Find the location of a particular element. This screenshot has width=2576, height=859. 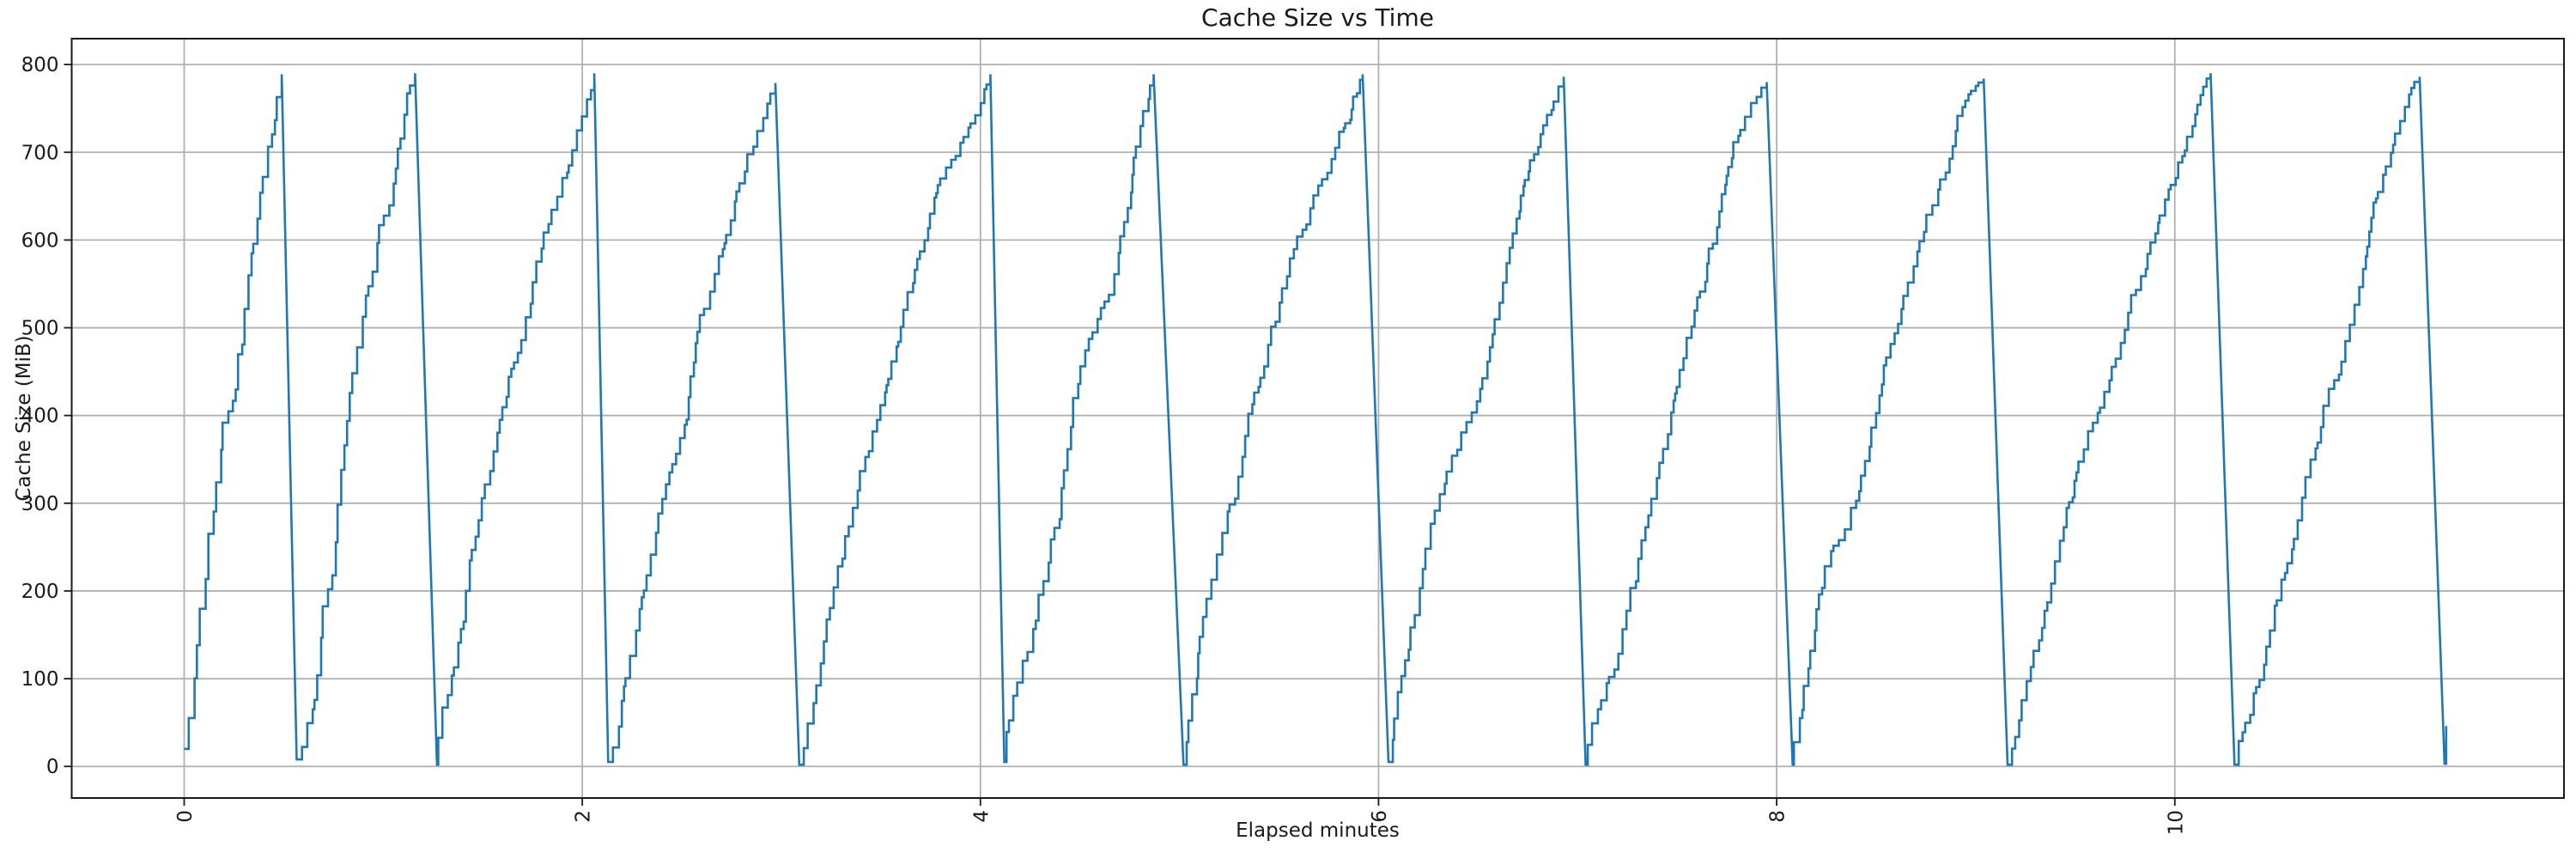

x-tick-label: 0 is located at coordinates (186, 816).